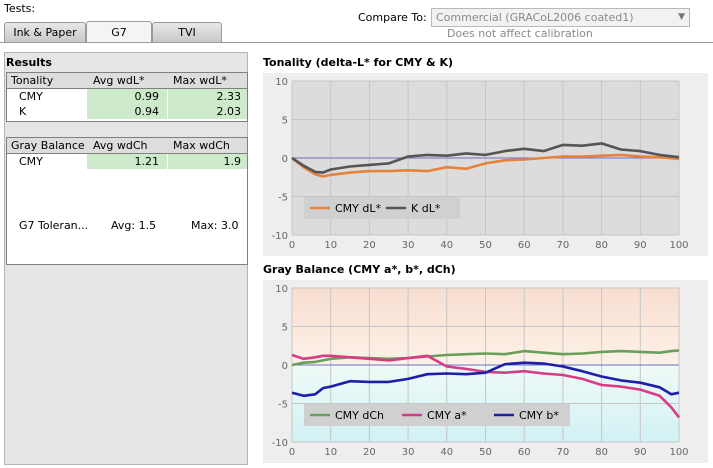  Describe the element at coordinates (200, 80) in the screenshot. I see `tonality-header-max: Max wdL*` at that location.